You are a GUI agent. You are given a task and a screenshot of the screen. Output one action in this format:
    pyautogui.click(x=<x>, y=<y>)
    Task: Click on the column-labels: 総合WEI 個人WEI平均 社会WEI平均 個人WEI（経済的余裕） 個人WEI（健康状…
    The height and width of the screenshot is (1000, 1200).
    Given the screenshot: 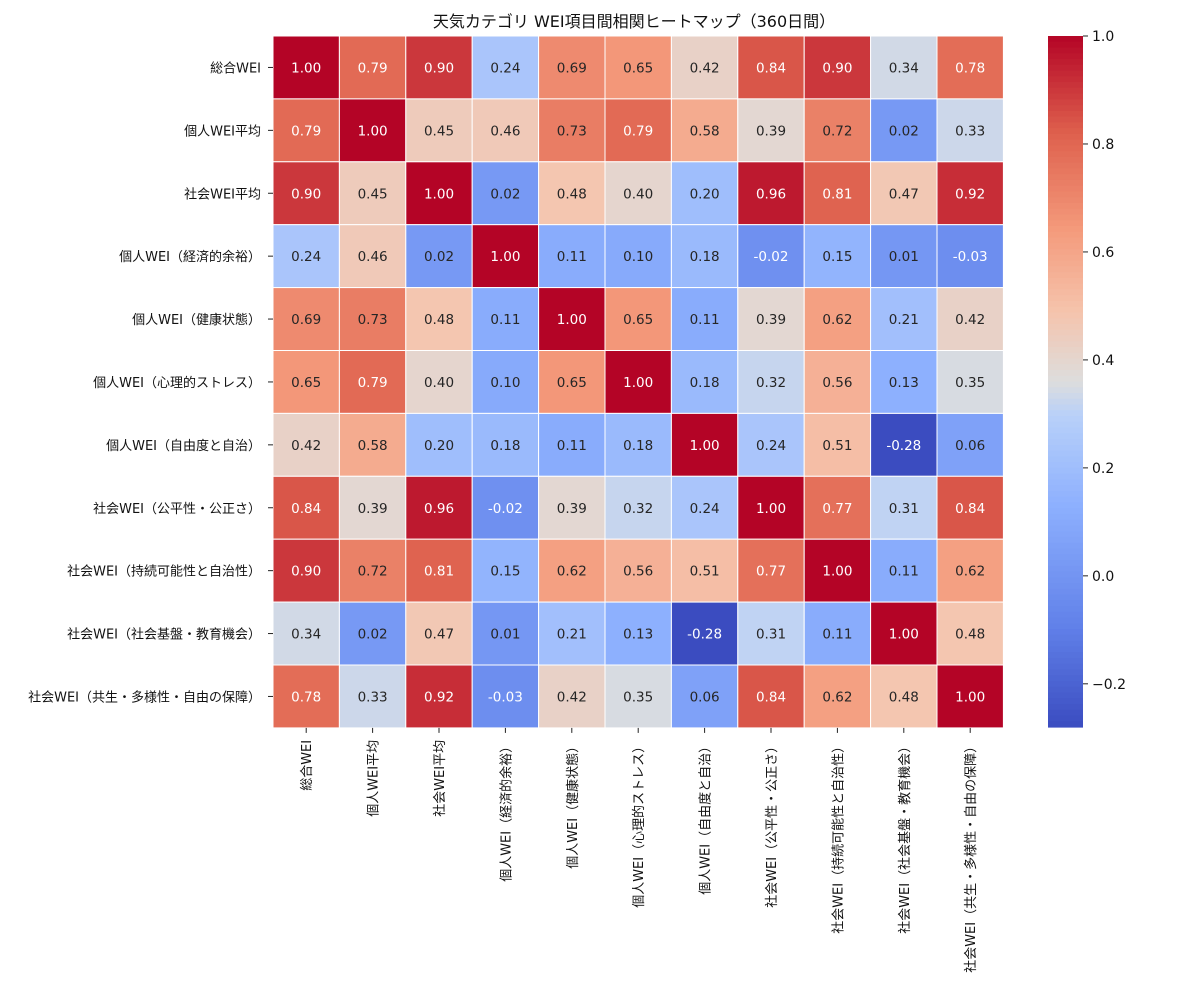 What is the action you would take?
    pyautogui.click(x=639, y=850)
    